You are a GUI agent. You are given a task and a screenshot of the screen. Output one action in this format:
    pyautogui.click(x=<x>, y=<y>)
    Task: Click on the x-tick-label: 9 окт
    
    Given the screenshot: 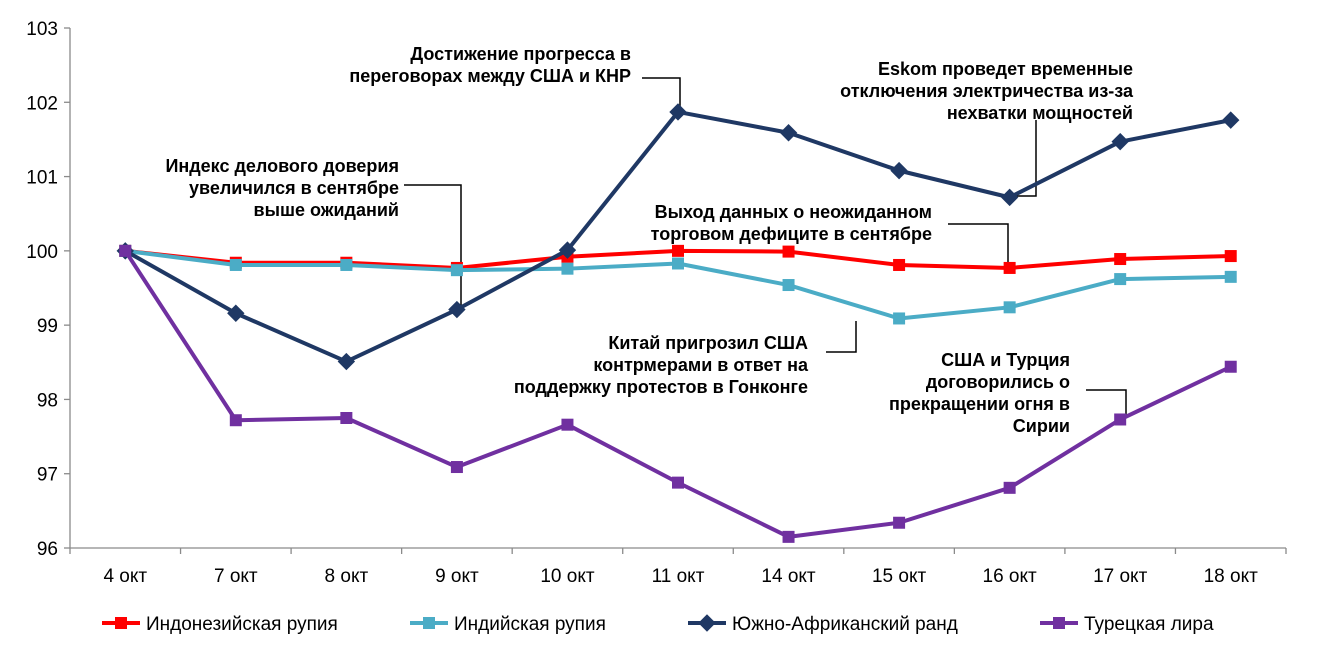 What is the action you would take?
    pyautogui.click(x=457, y=576)
    